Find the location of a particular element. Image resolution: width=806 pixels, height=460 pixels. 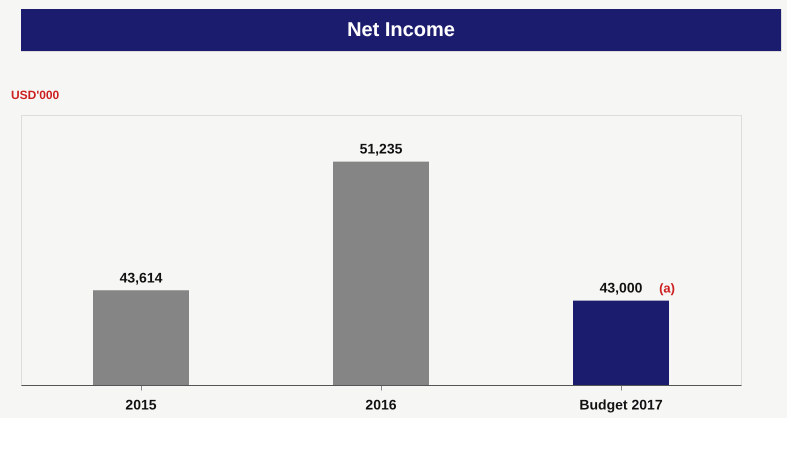

data-label: 51,235 is located at coordinates (381, 148).